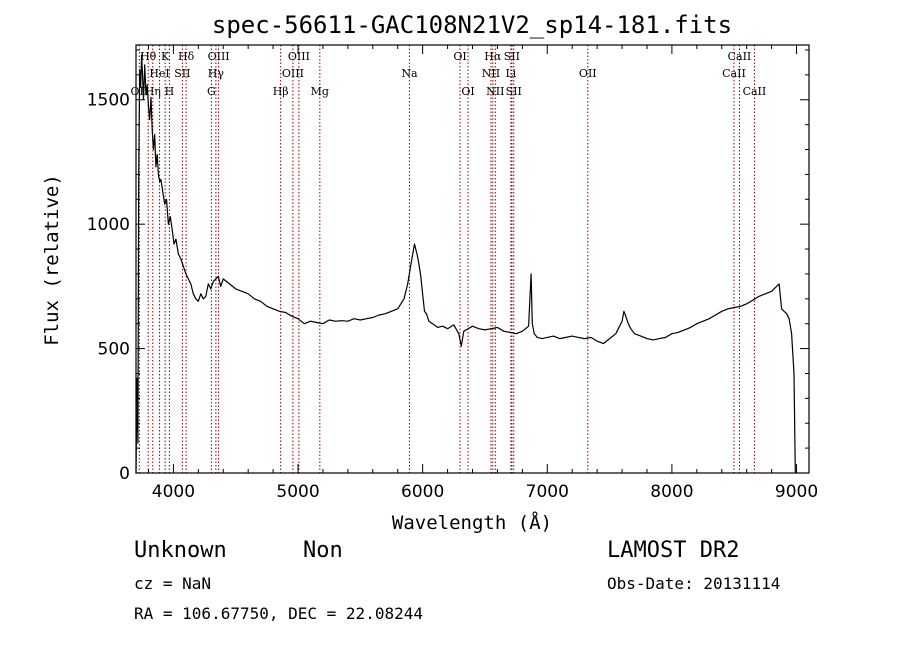  Describe the element at coordinates (467, 91) in the screenshot. I see `marker-label-17: OI` at that location.